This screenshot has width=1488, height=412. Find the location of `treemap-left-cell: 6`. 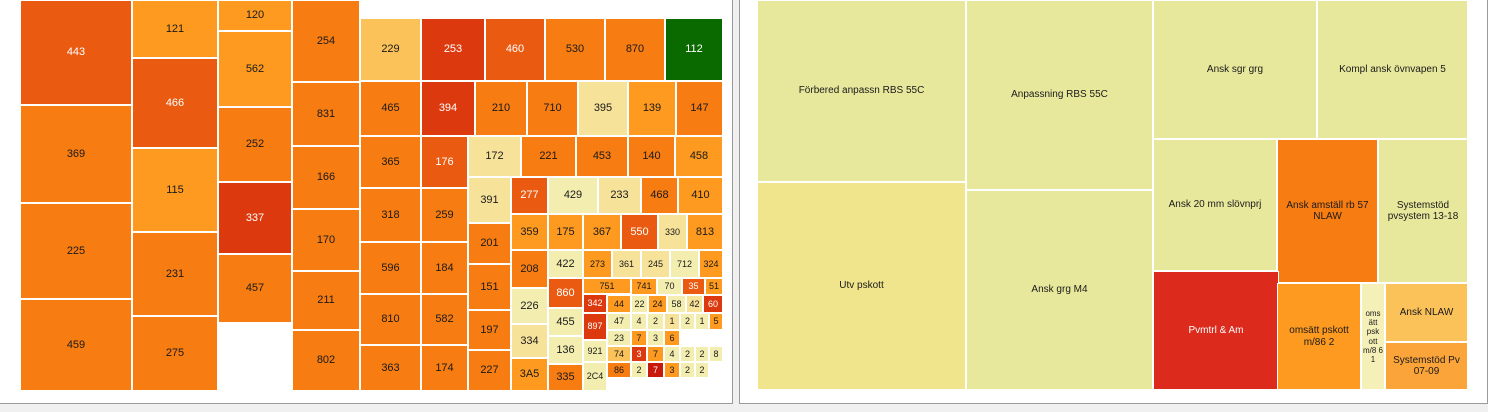

treemap-left-cell: 6 is located at coordinates (672, 338).